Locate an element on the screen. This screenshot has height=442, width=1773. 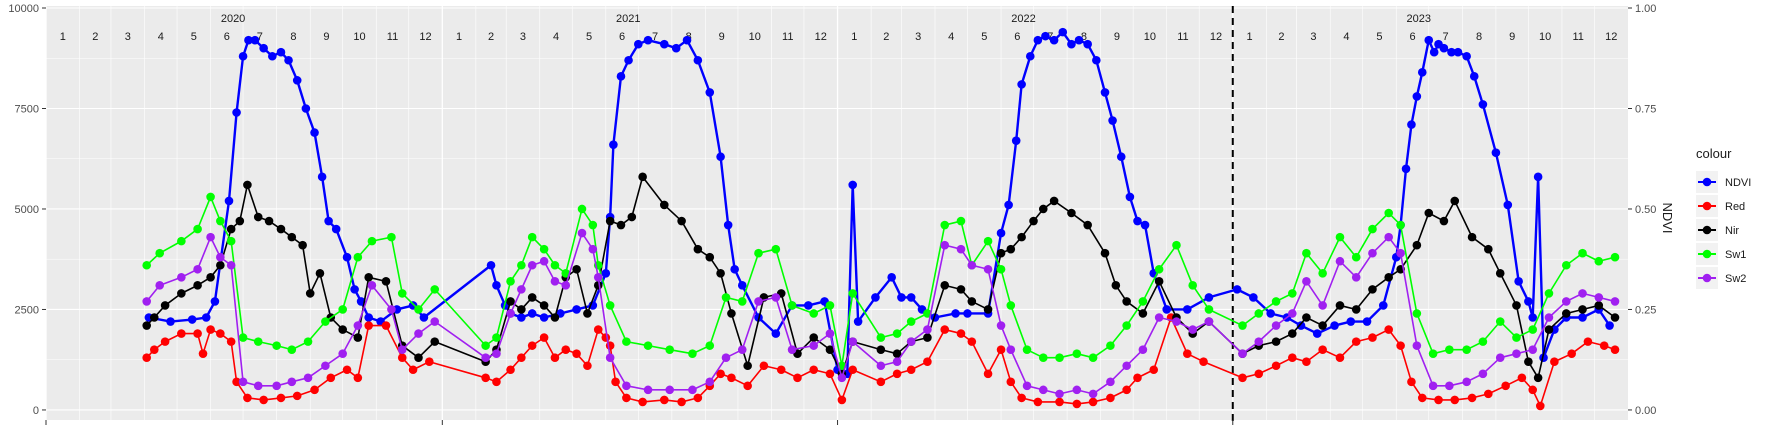
month-label: 1 is located at coordinates (63, 37).